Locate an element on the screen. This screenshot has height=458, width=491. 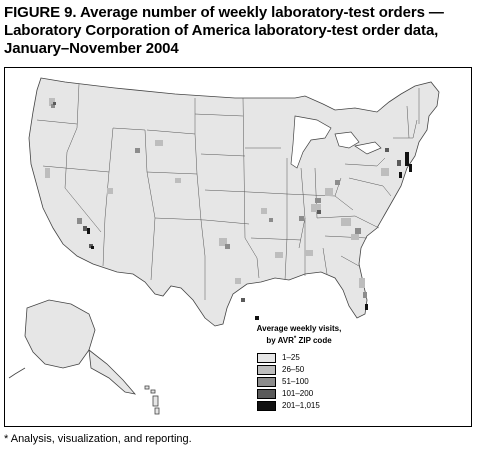
legend-list: 1–25 26–50 51–100 101–200 201–1,015 is located at coordinates (307, 382).